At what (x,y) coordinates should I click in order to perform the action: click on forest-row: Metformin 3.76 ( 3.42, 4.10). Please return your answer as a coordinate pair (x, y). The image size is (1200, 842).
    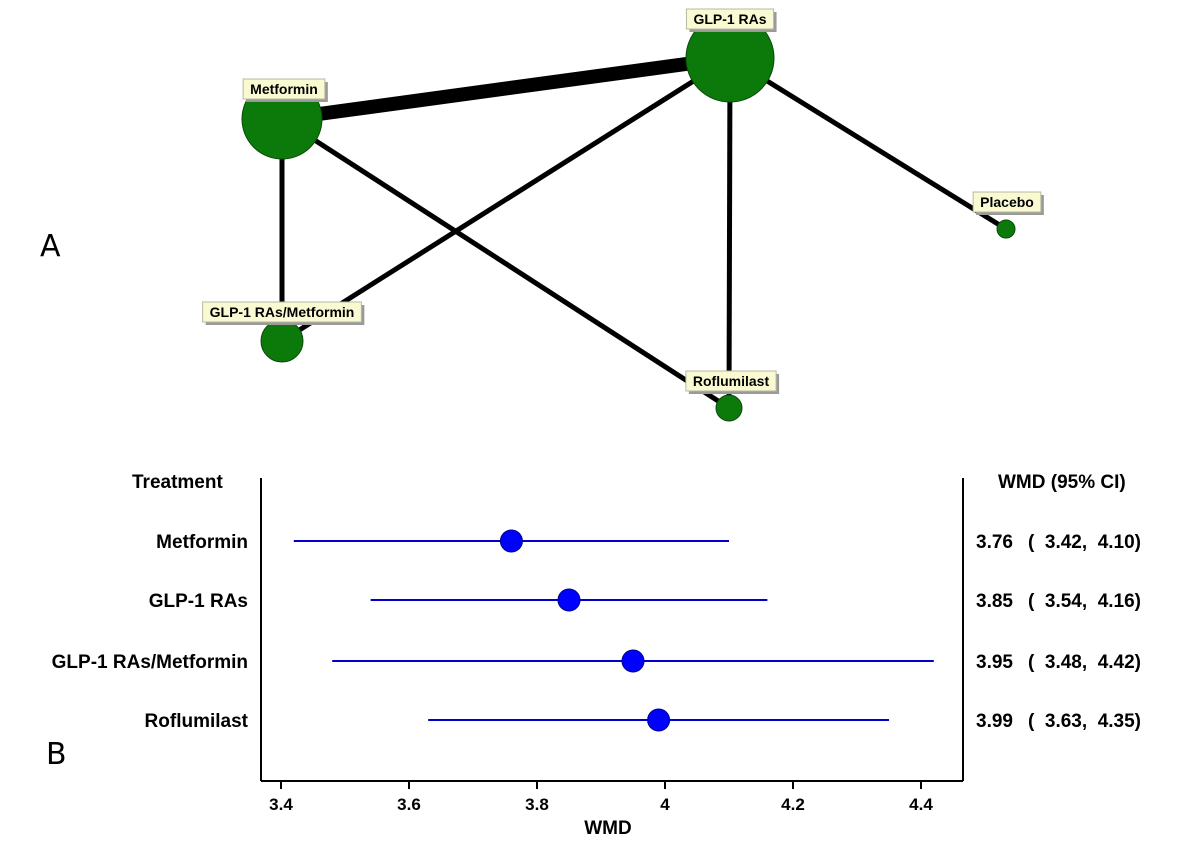
    Looking at the image, I should click on (648, 541).